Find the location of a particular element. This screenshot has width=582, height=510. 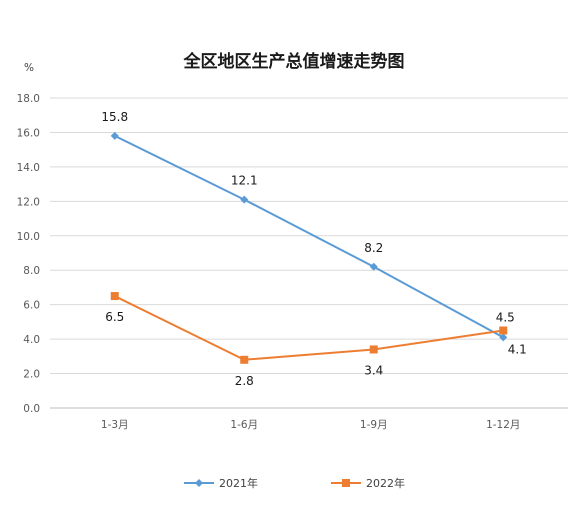

y-tick-label-7: 14.0 is located at coordinates (28, 168).